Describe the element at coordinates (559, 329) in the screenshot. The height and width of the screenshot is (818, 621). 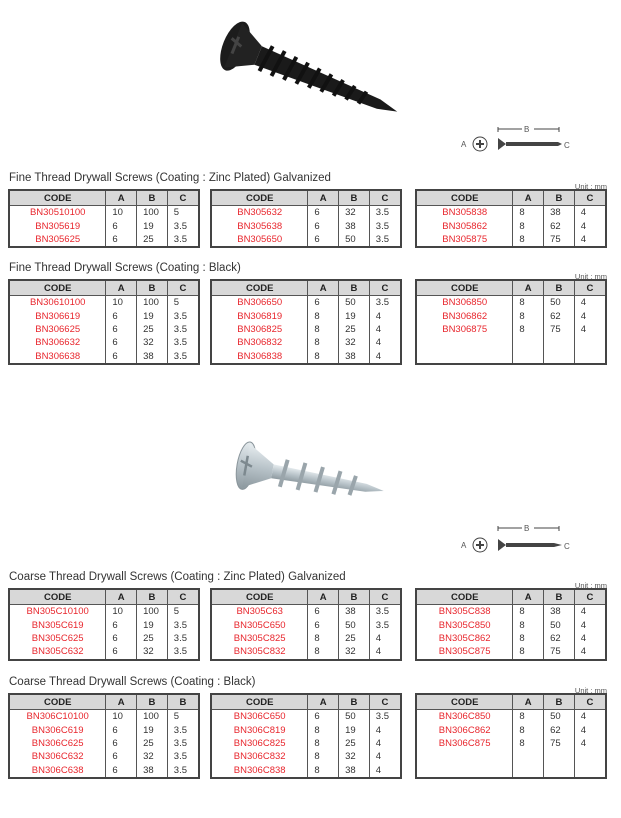
I see `dimension-value: 75` at that location.